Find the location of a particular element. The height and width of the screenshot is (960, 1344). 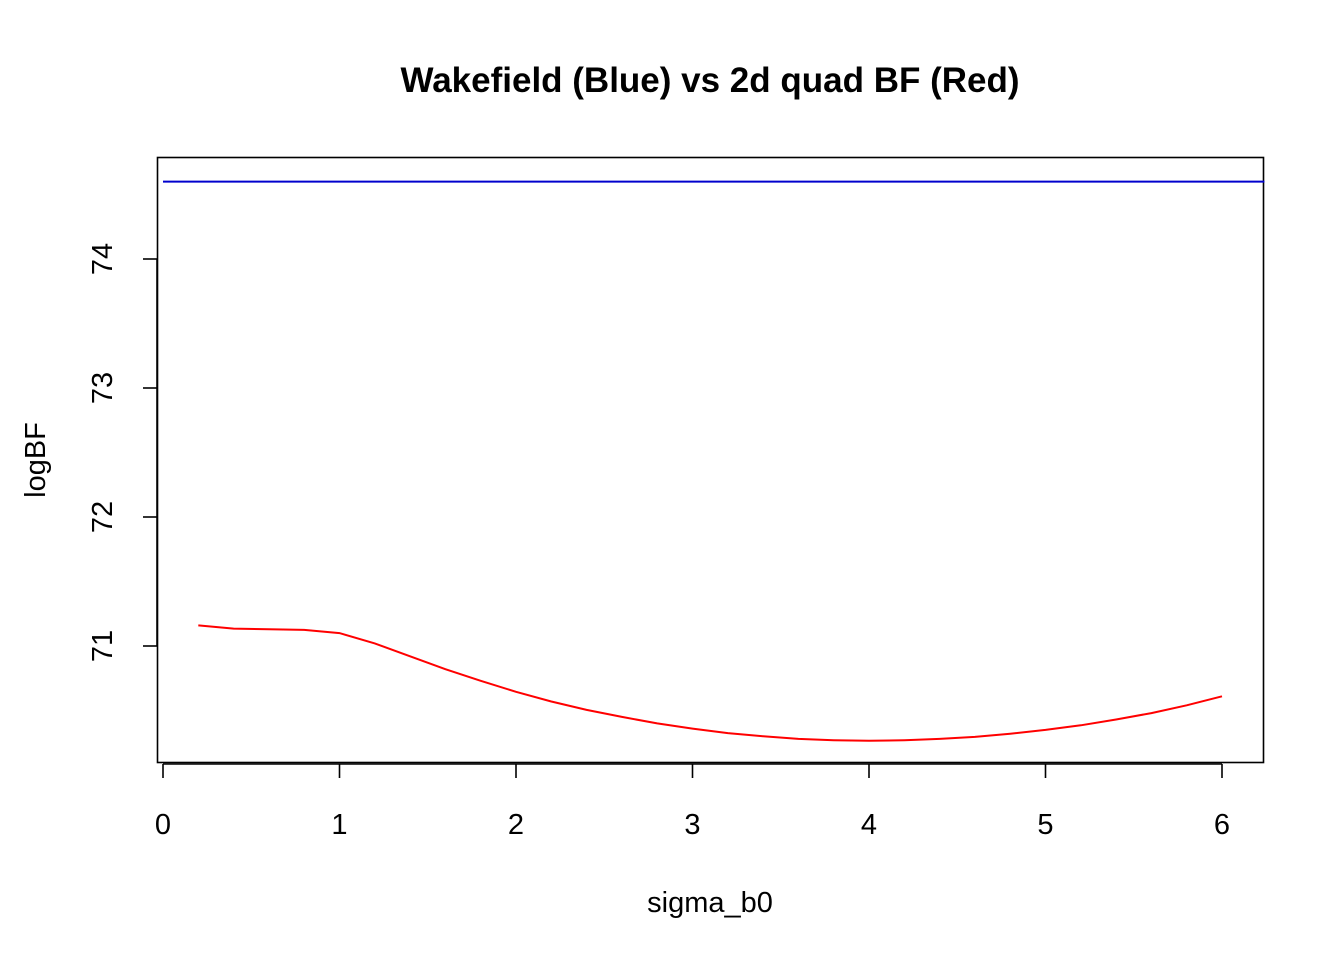

y-axis: 71 72 73 74 is located at coordinates (122, 452).